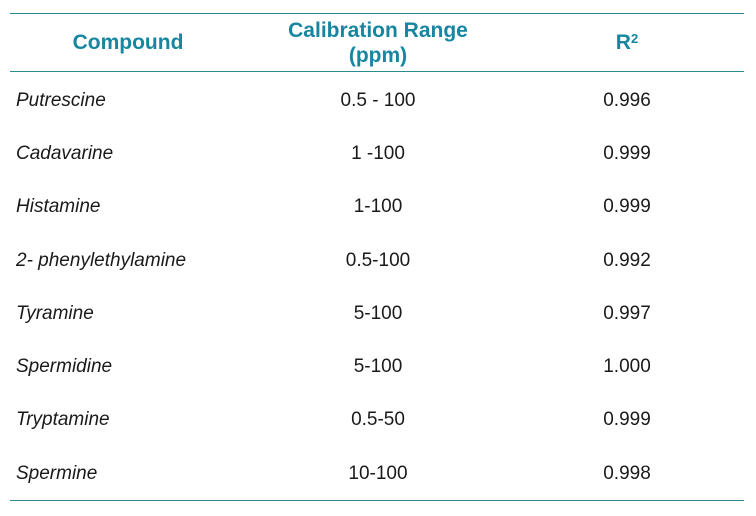 This screenshot has width=756, height=516. I want to click on range-cell: 1-100, so click(378, 207).